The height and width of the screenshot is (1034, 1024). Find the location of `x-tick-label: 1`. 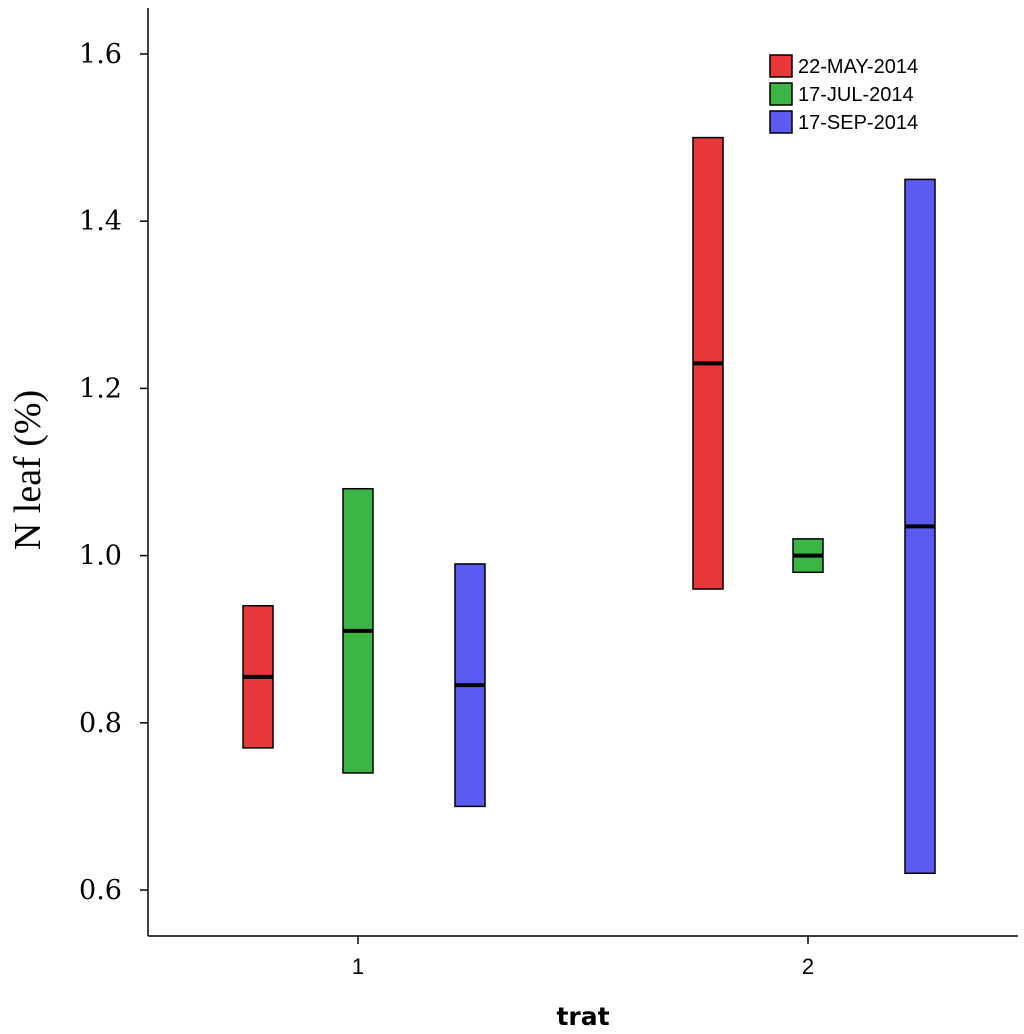

x-tick-label: 1 is located at coordinates (358, 966).